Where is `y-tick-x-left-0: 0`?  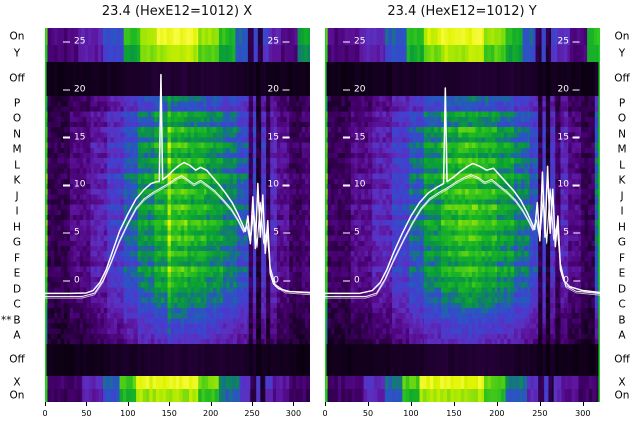
y-tick-x-left-0: 0 is located at coordinates (71, 280).